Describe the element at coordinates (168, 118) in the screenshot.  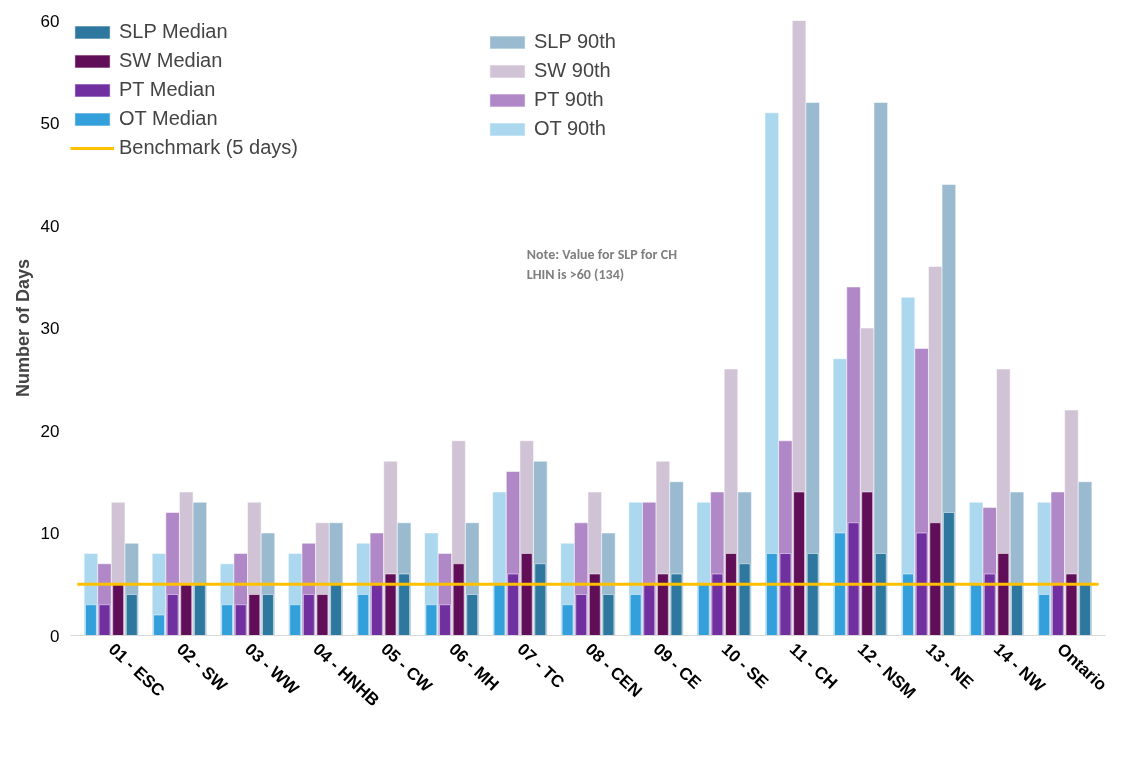
I see `legend-label: OT Median` at that location.